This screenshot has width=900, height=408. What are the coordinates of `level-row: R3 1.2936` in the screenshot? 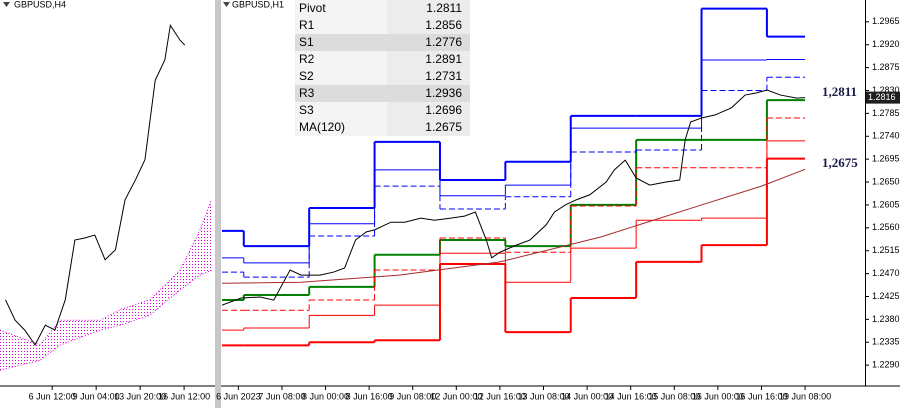 It's located at (382, 93).